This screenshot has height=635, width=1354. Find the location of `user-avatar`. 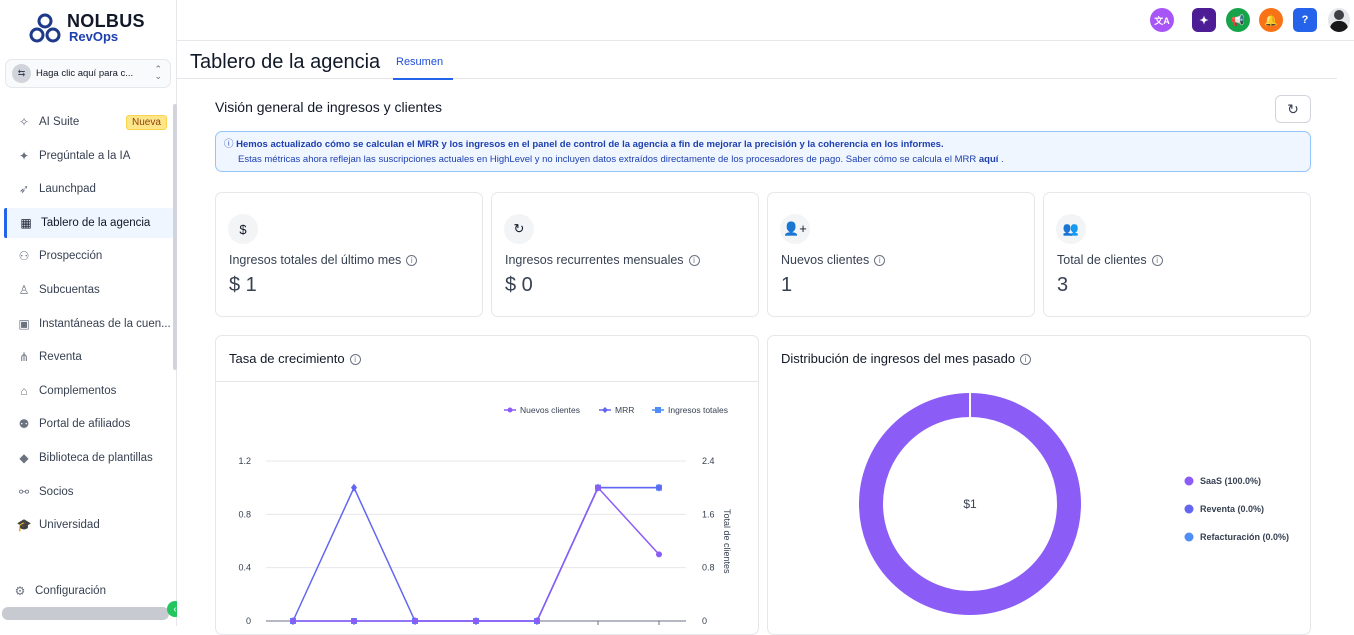

user-avatar is located at coordinates (1339, 20).